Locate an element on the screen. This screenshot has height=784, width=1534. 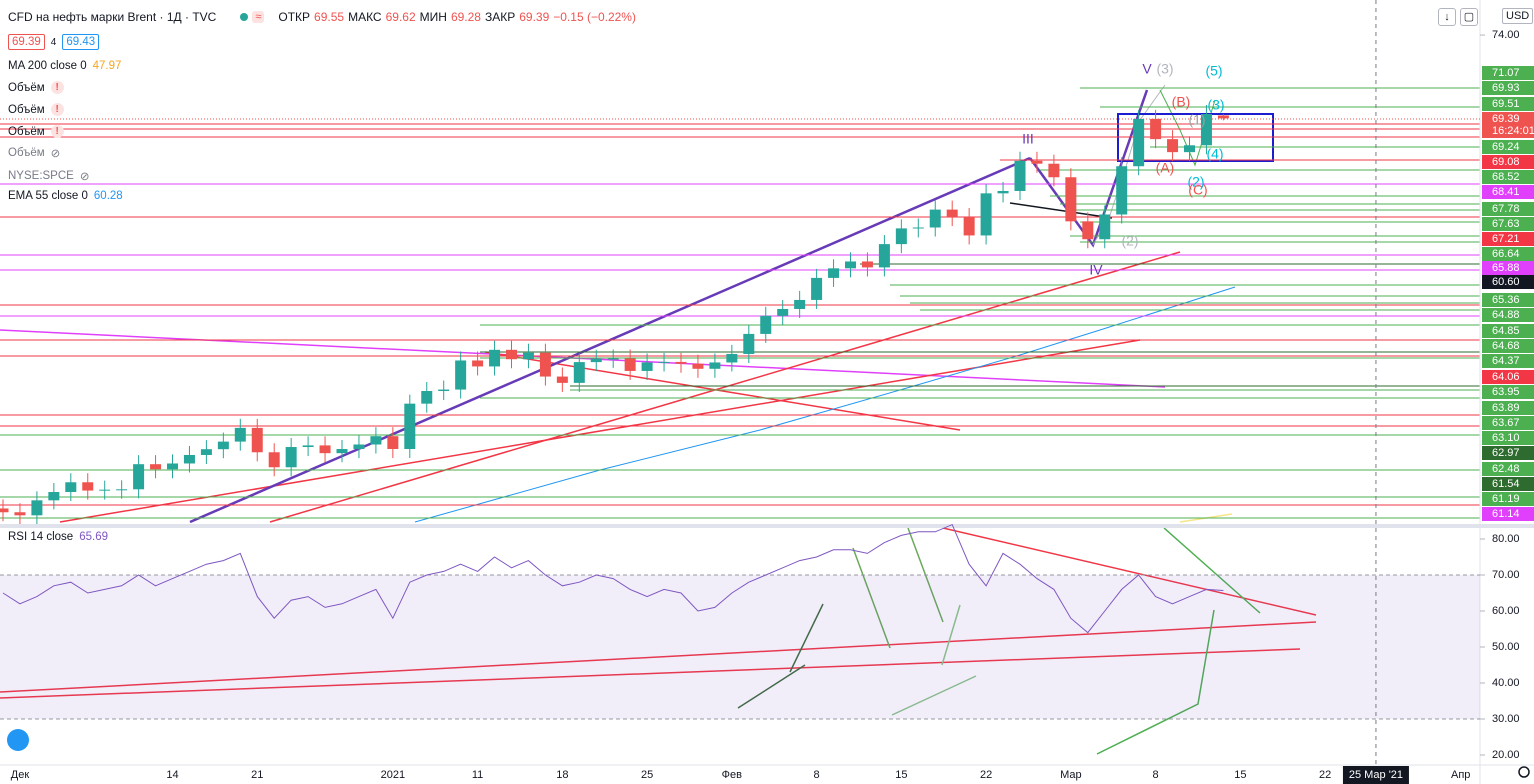
price-label: 63.67 is located at coordinates (1506, 423).